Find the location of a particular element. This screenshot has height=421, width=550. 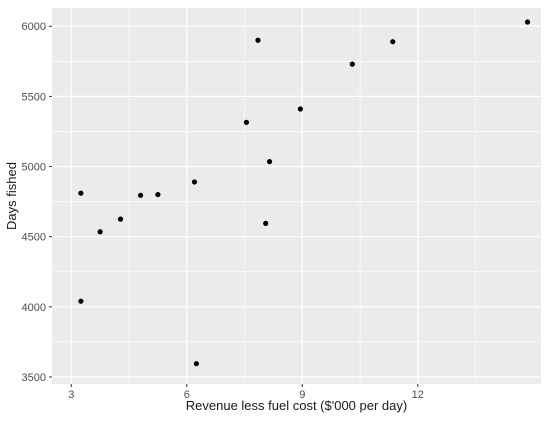

x-tick-label: 6 is located at coordinates (187, 395).